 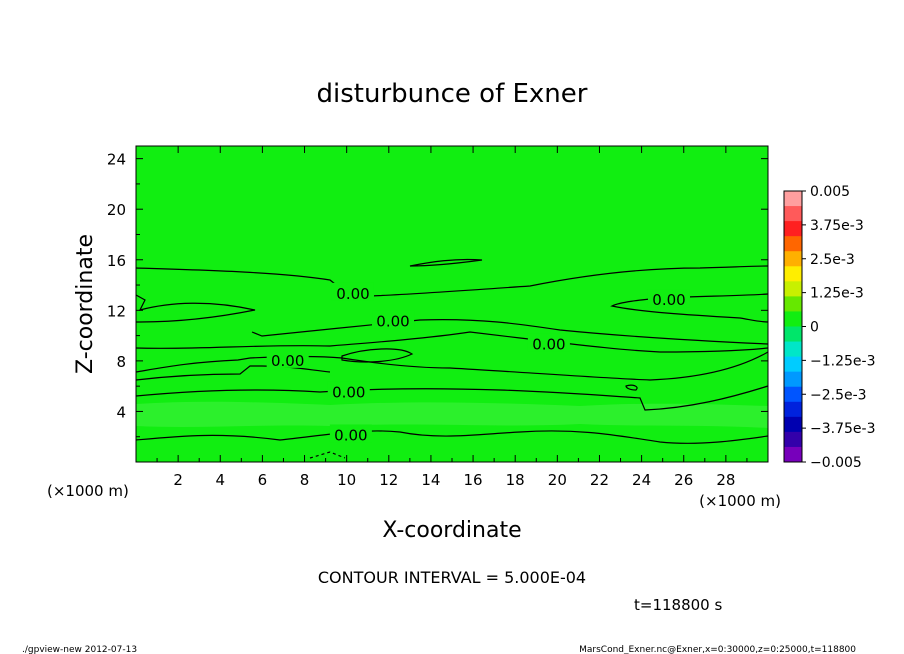 I want to click on contour-line-bottom, so click(x=452, y=437).